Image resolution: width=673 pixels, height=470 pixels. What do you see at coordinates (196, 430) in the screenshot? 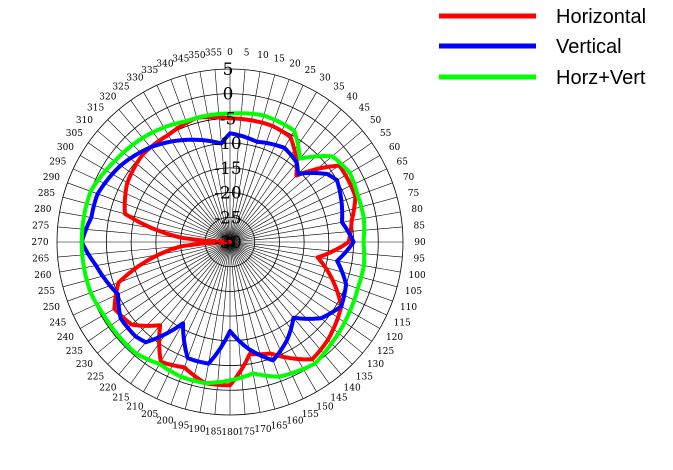
I see `angle-tick-label: 190` at bounding box center [196, 430].